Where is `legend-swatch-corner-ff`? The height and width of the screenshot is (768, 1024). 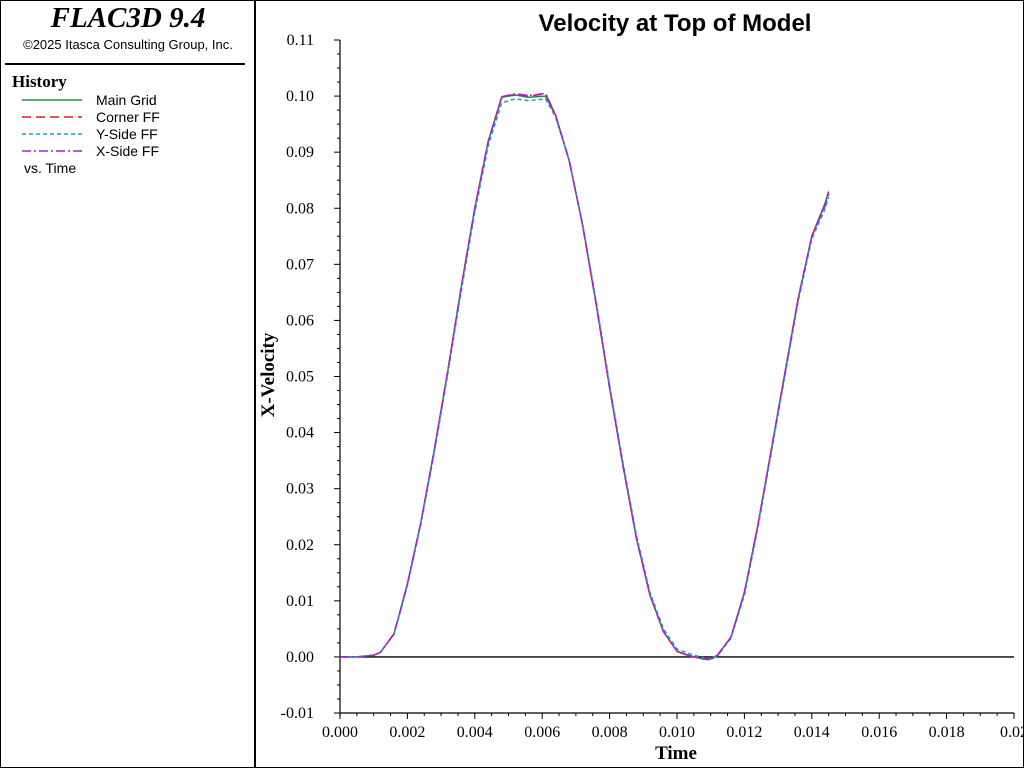
legend-swatch-corner-ff is located at coordinates (52, 117).